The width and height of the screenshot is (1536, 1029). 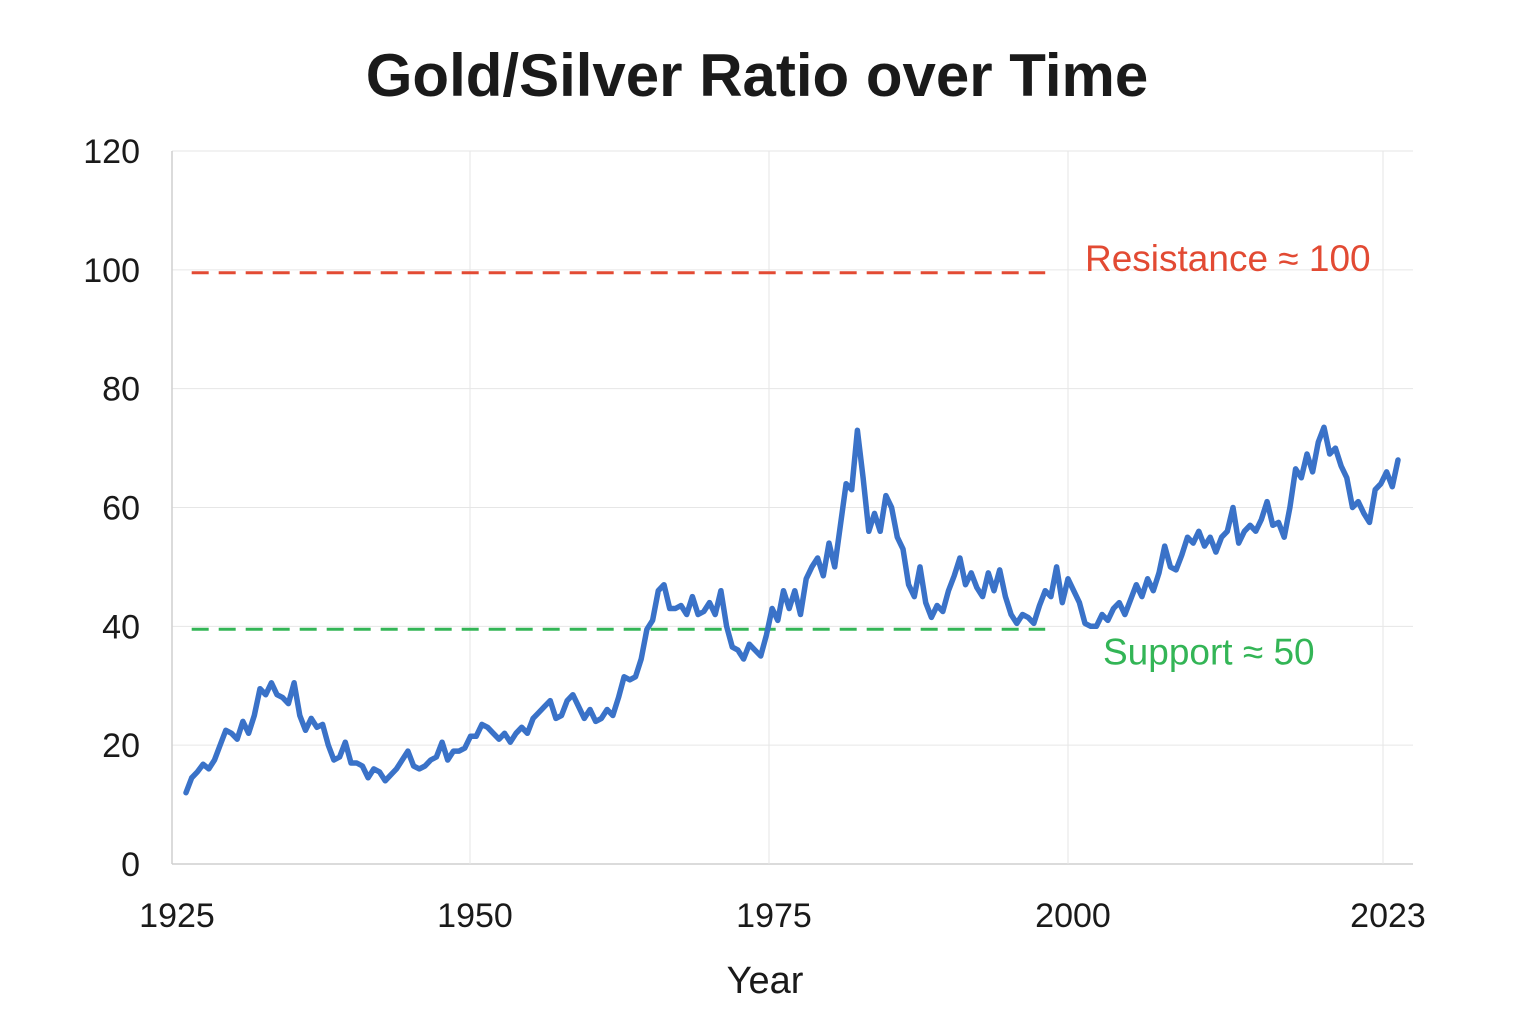 What do you see at coordinates (1228, 258) in the screenshot?
I see `resistance-label: Resistance ≈ 100` at bounding box center [1228, 258].